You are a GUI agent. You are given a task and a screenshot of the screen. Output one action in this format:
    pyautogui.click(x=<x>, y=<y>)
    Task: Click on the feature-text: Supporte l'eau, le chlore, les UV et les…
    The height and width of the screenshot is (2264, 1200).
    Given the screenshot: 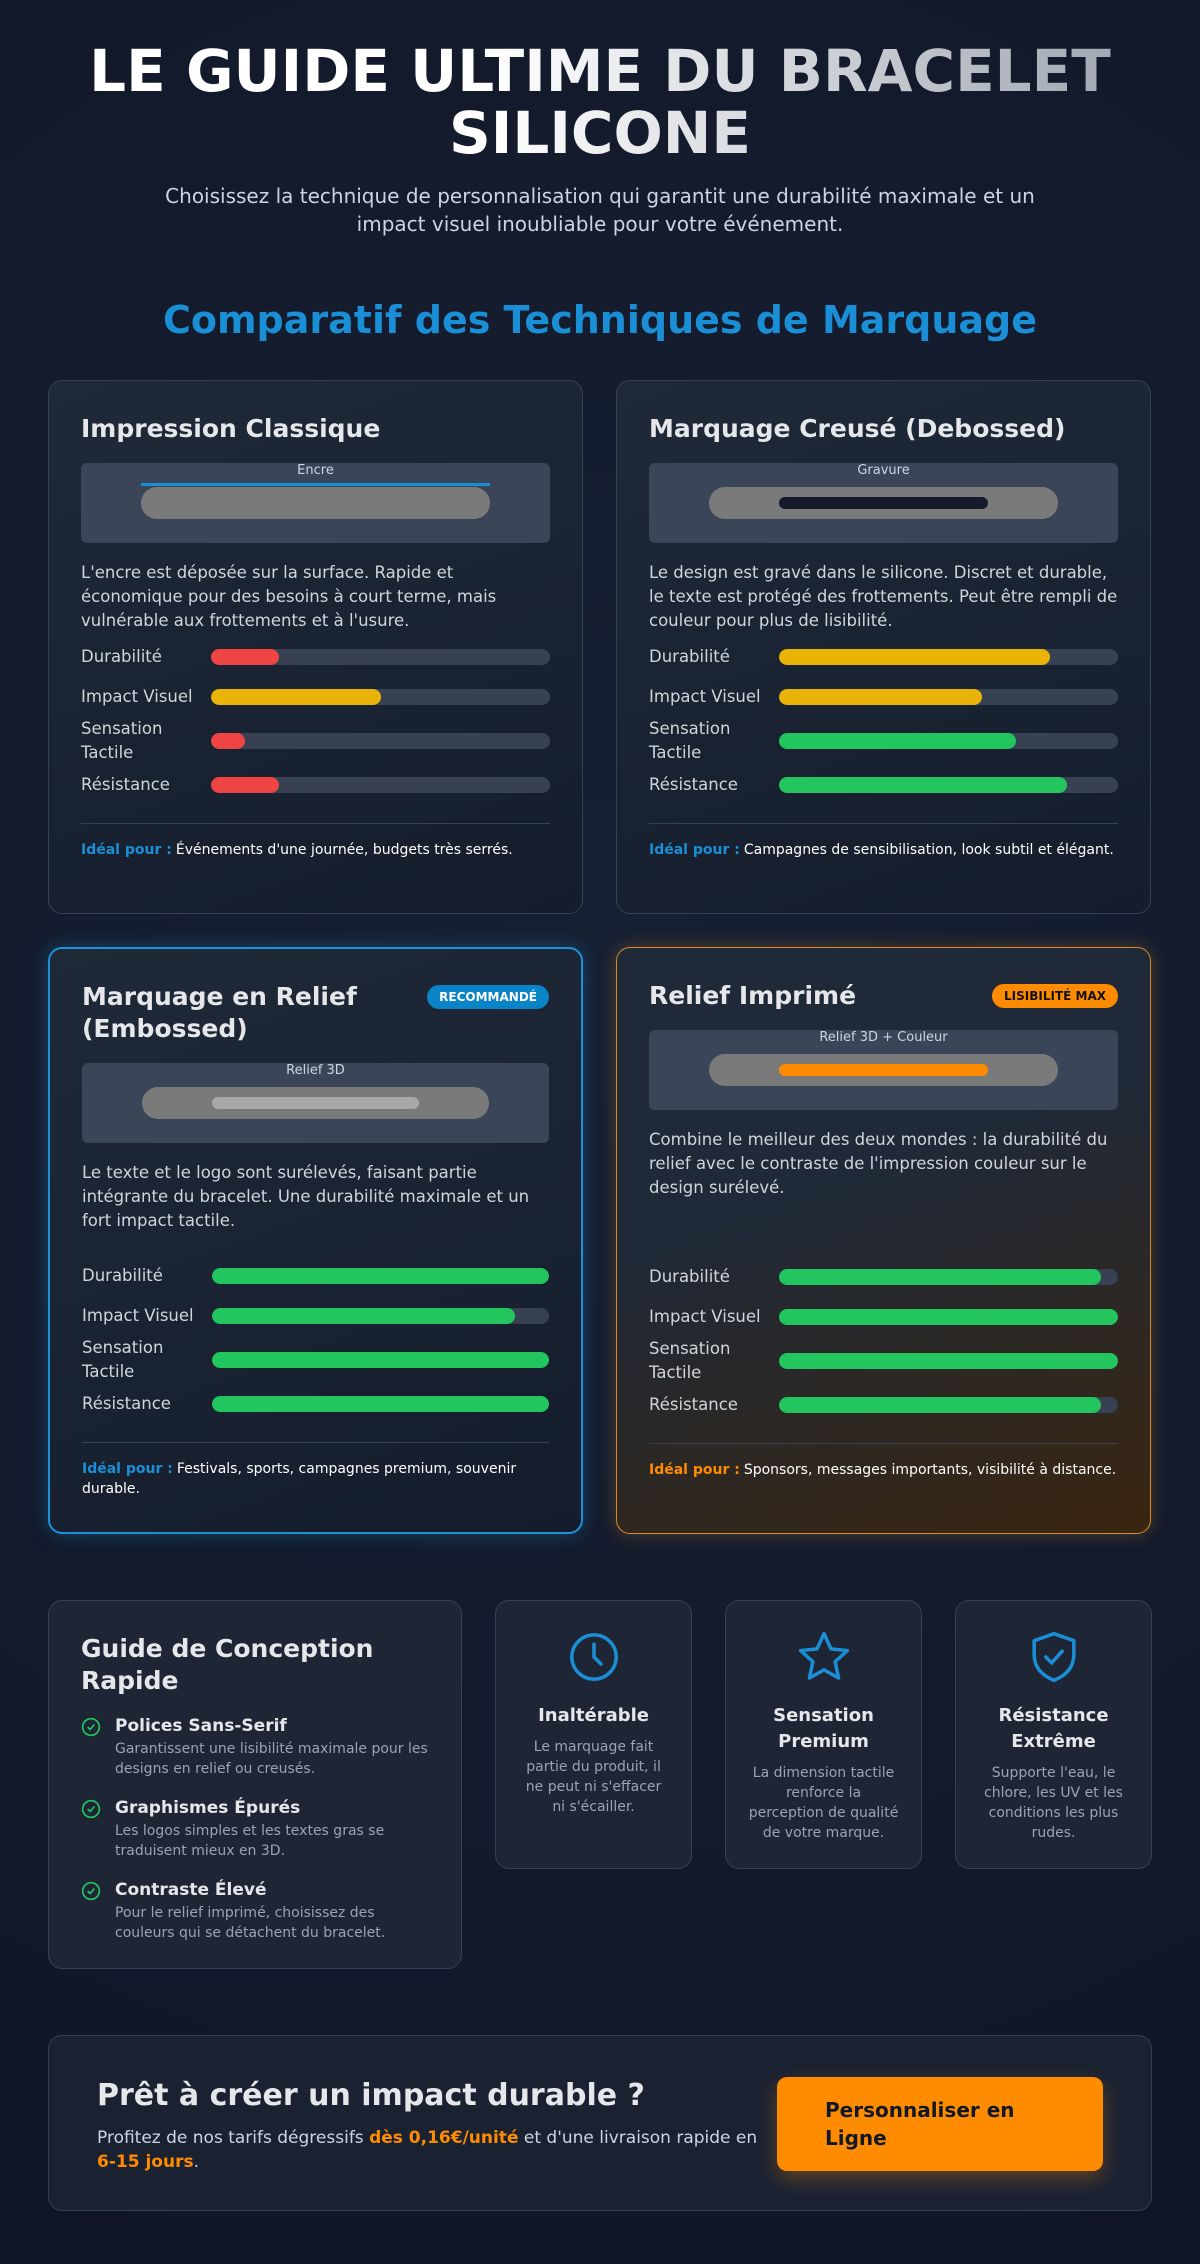 What is the action you would take?
    pyautogui.click(x=1053, y=1803)
    